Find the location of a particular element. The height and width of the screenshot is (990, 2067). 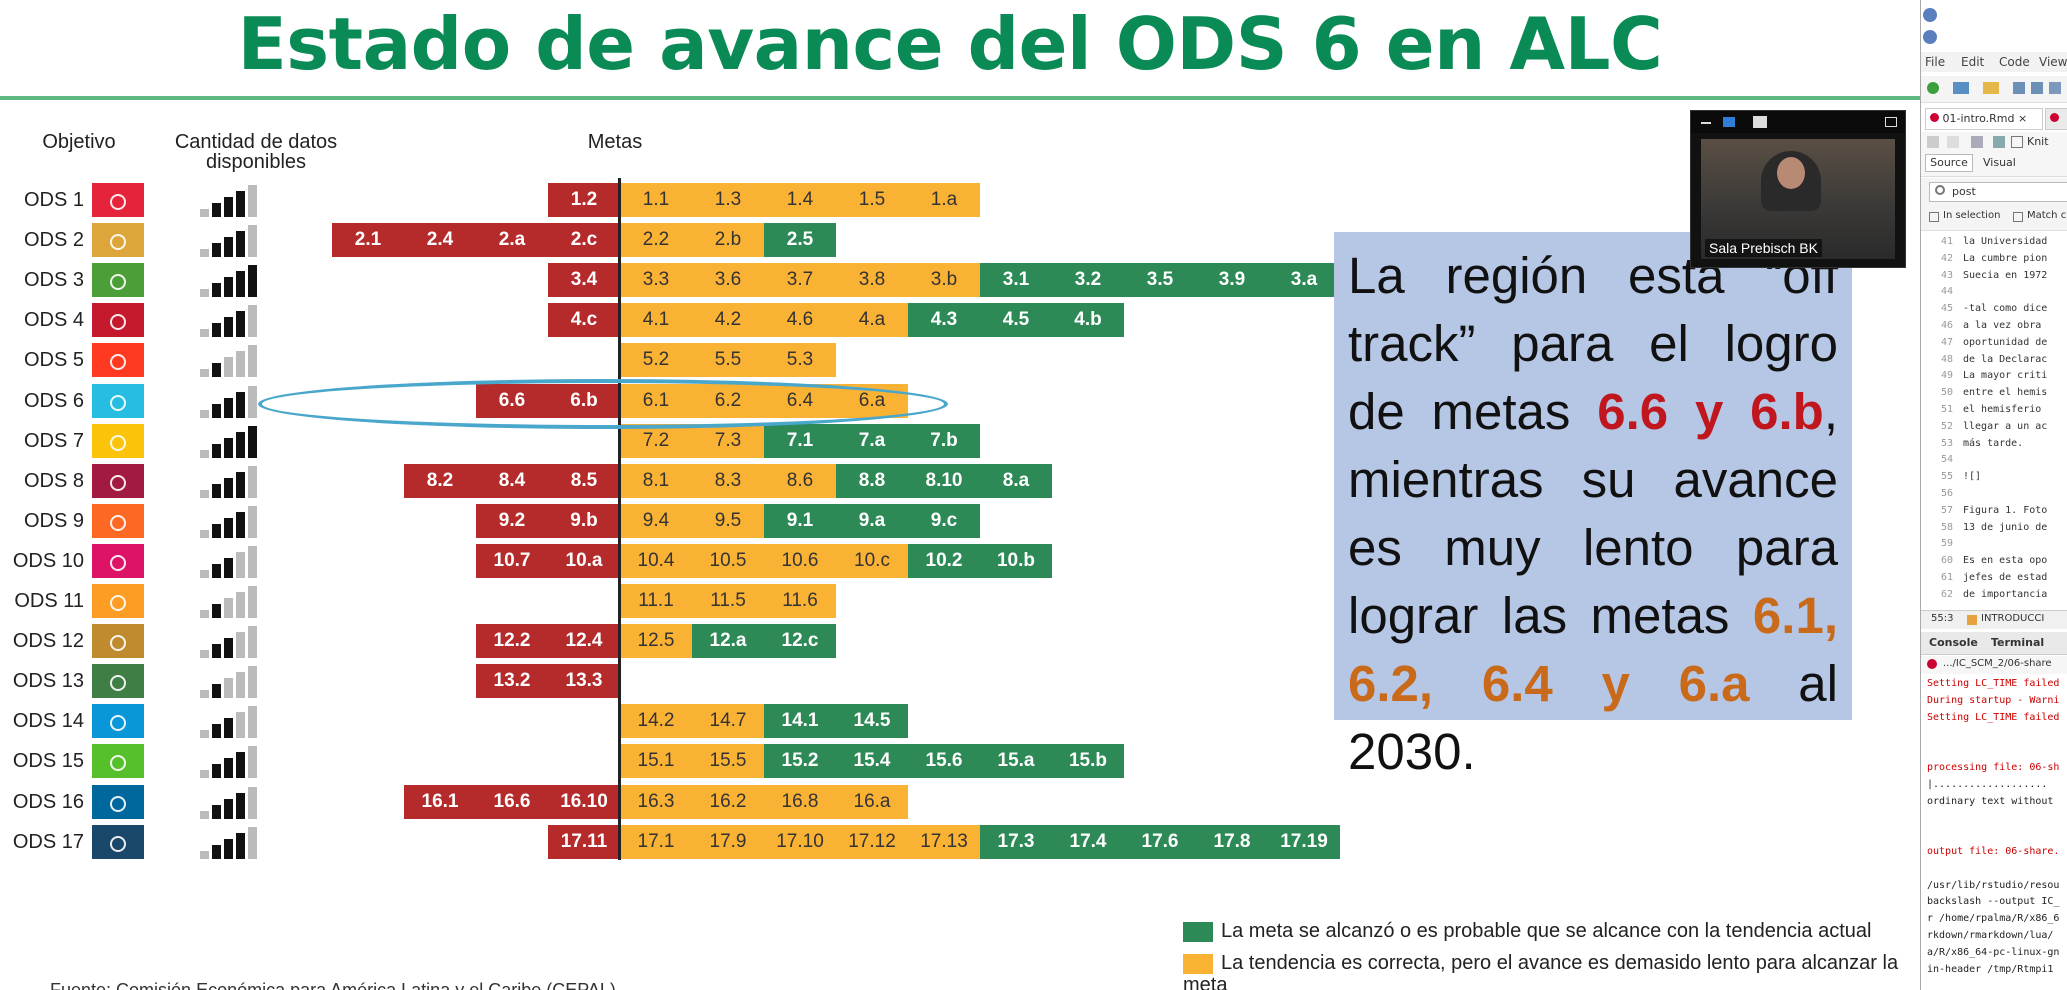

target-slow-progress: 4.6 is located at coordinates (800, 320).